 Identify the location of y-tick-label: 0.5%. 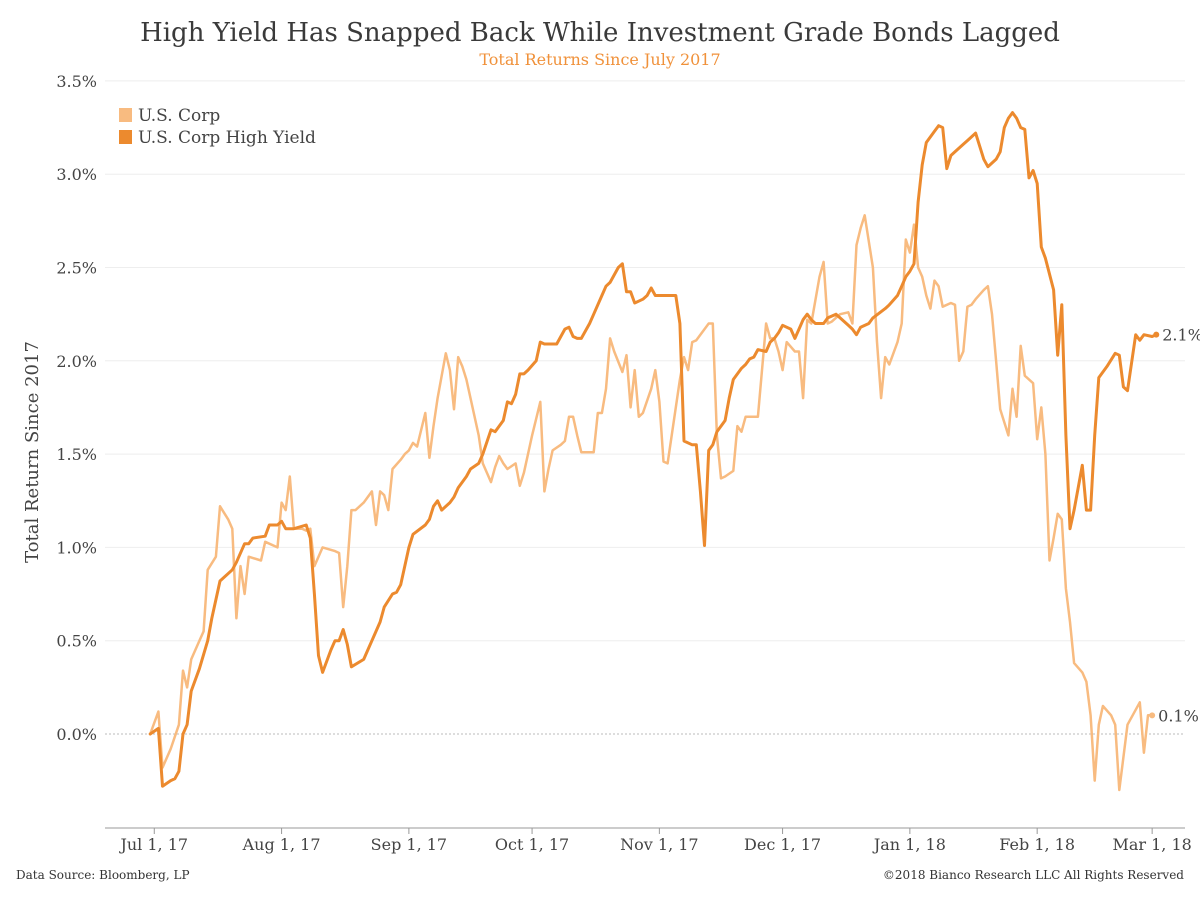
(76, 641).